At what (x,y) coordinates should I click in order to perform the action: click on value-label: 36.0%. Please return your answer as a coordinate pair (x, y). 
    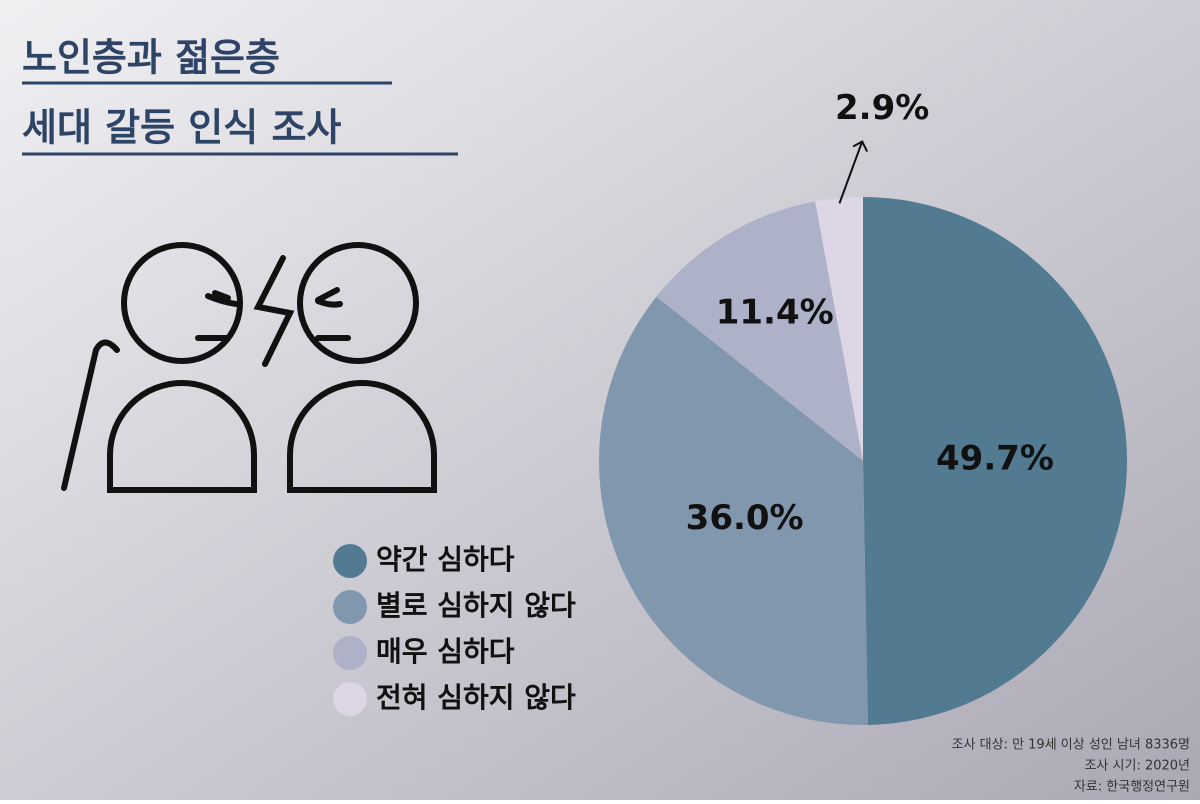
    Looking at the image, I should click on (745, 518).